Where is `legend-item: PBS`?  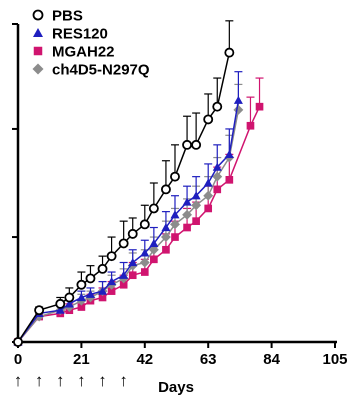
legend-item: PBS is located at coordinates (57, 16).